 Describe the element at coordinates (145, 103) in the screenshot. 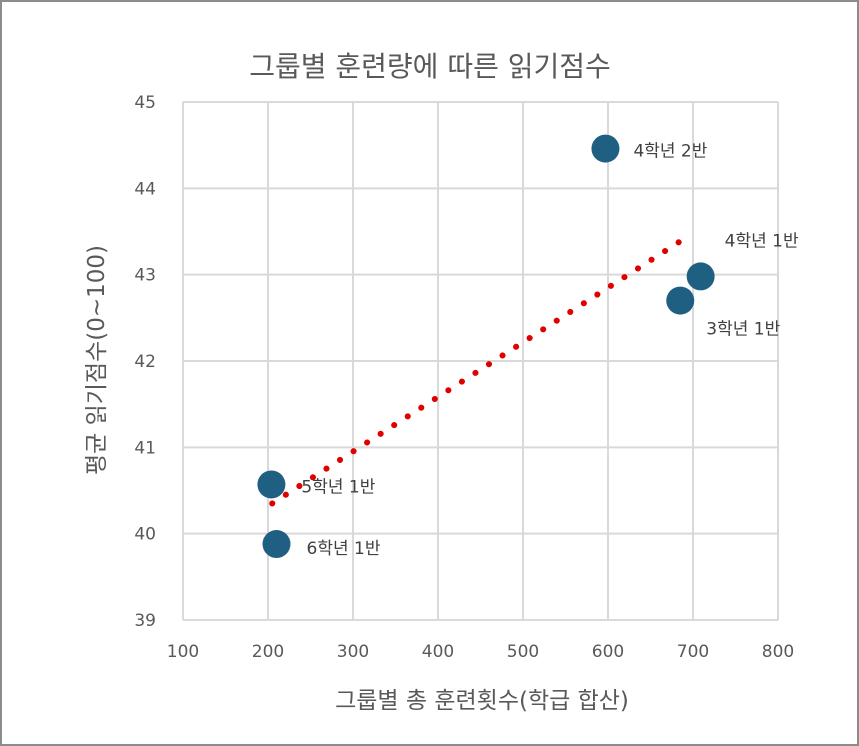

I see `y-tick-label: 45` at that location.